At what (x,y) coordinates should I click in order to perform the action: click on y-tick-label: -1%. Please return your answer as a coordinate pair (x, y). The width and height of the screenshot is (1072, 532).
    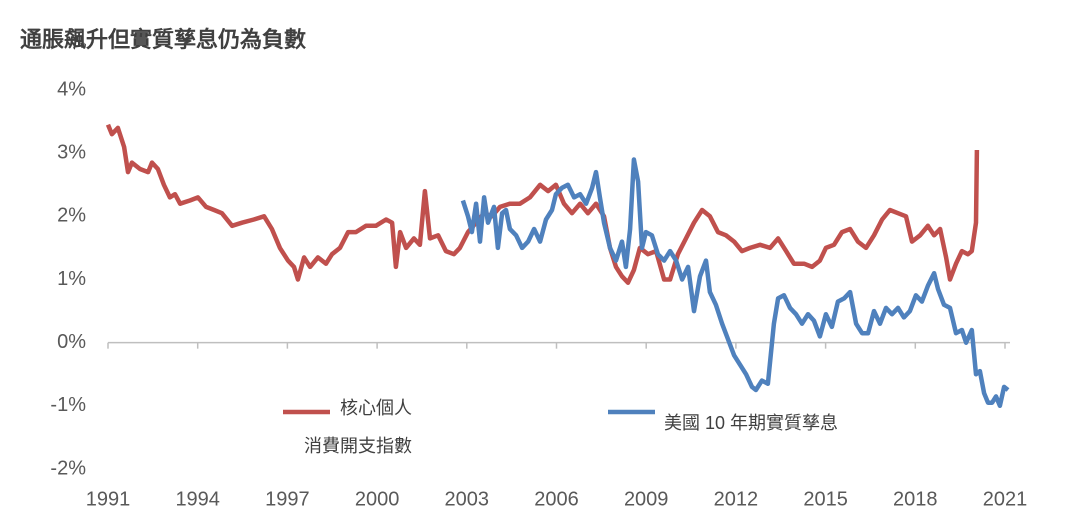
    Looking at the image, I should click on (68, 405).